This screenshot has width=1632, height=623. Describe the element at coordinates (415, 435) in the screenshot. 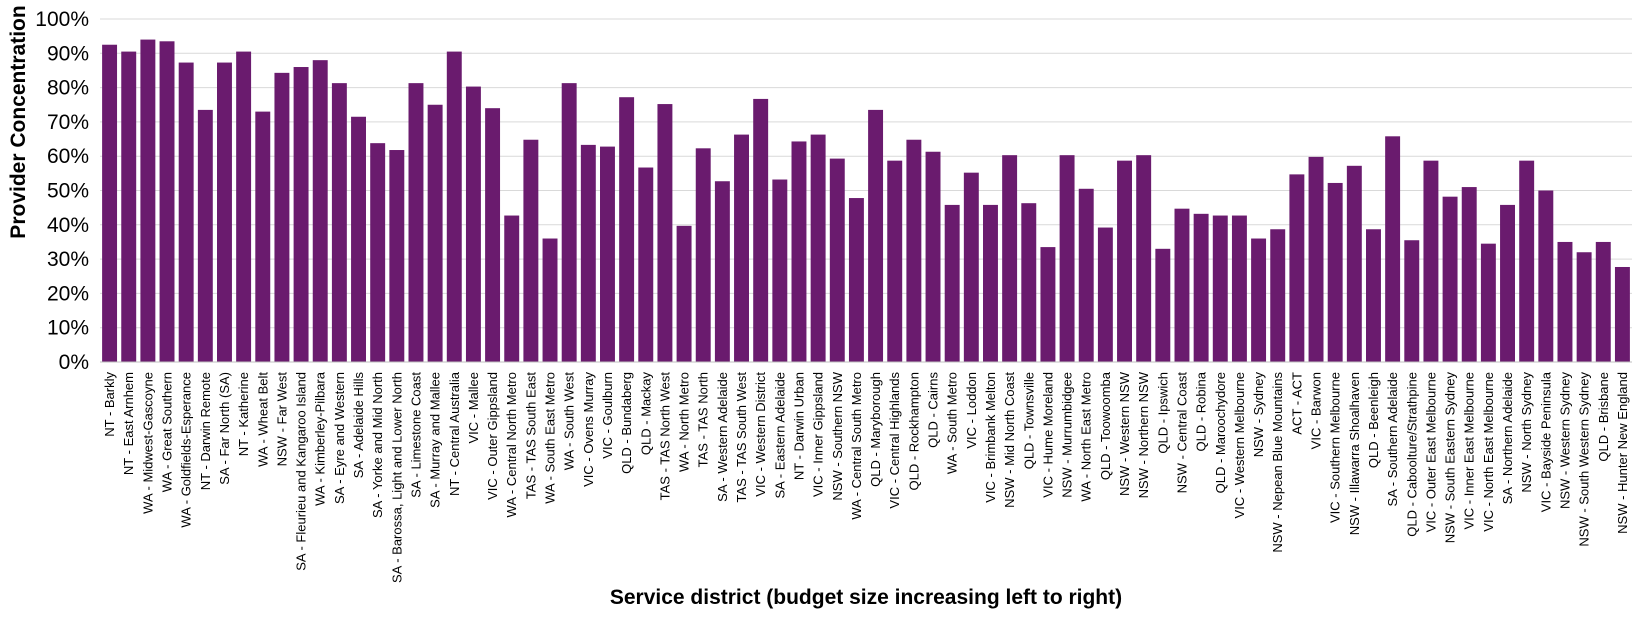

I see `x-category-label: SA - Limestone Coast` at that location.